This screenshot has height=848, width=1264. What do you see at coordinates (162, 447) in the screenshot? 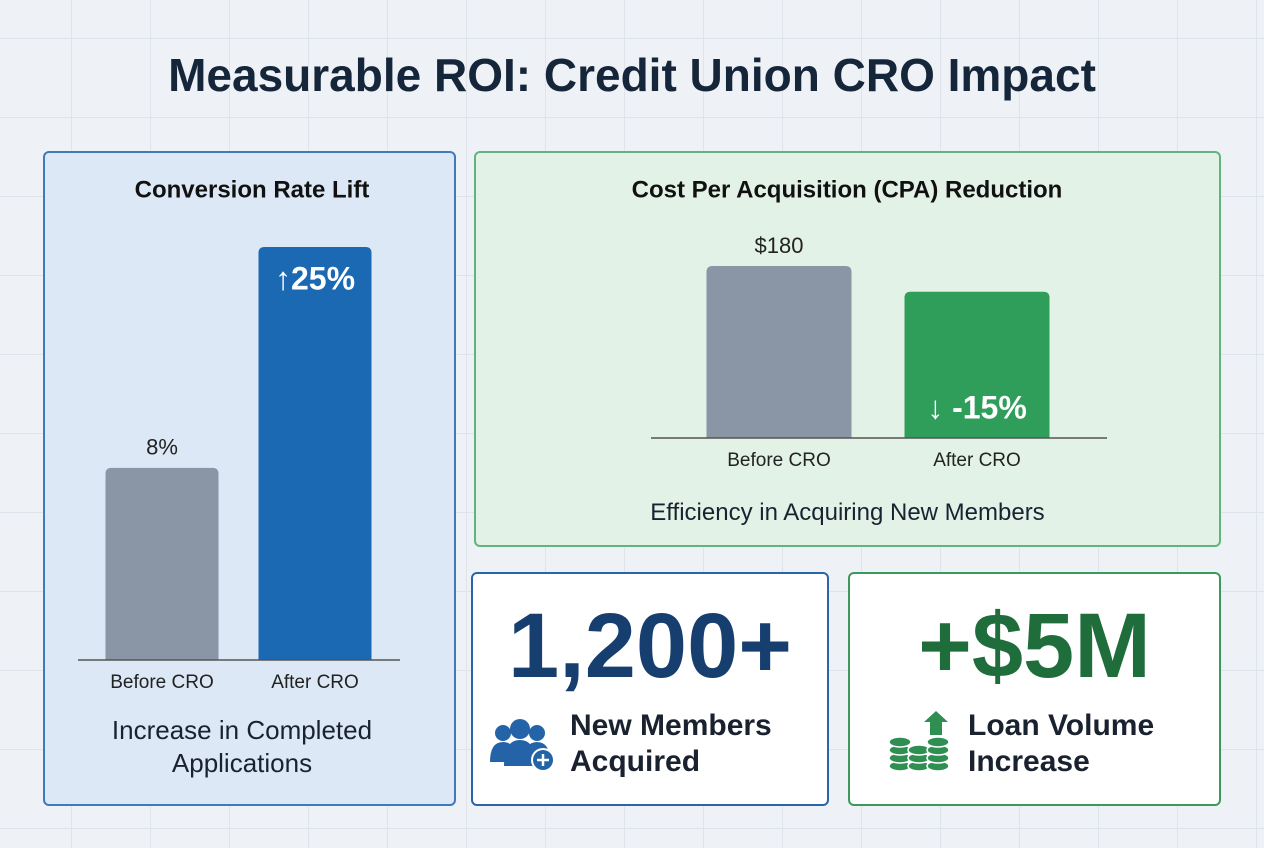
I see `value-label: 8%` at bounding box center [162, 447].